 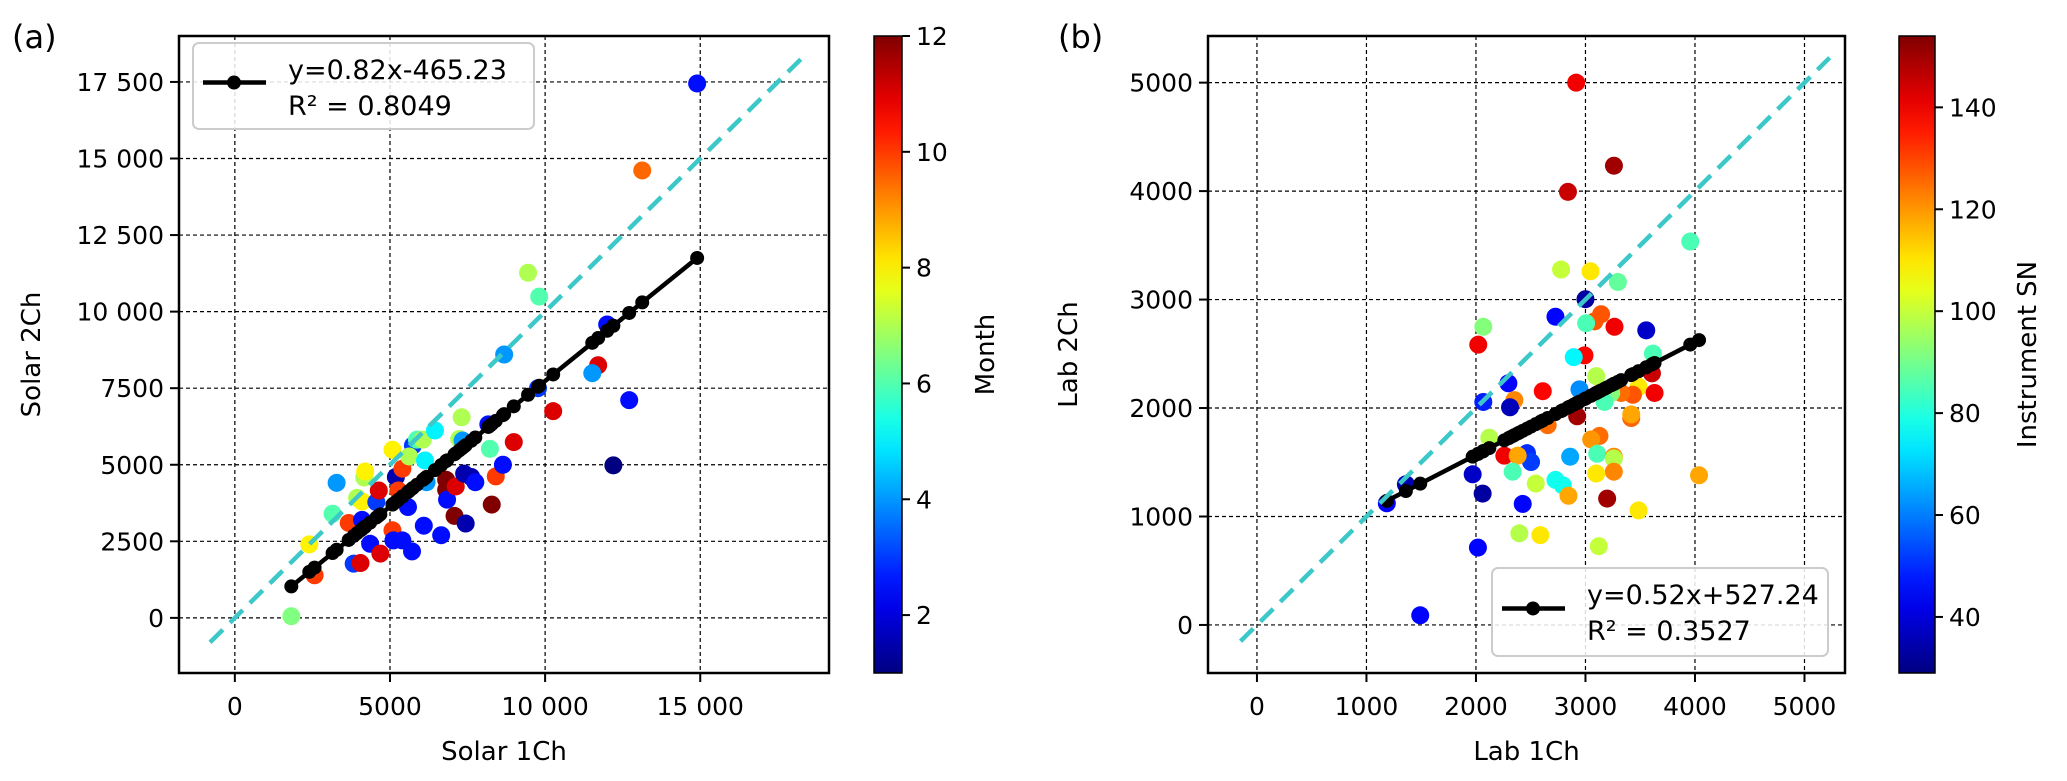 What do you see at coordinates (986, 355) in the screenshot?
I see `colorbar-label: Month` at bounding box center [986, 355].